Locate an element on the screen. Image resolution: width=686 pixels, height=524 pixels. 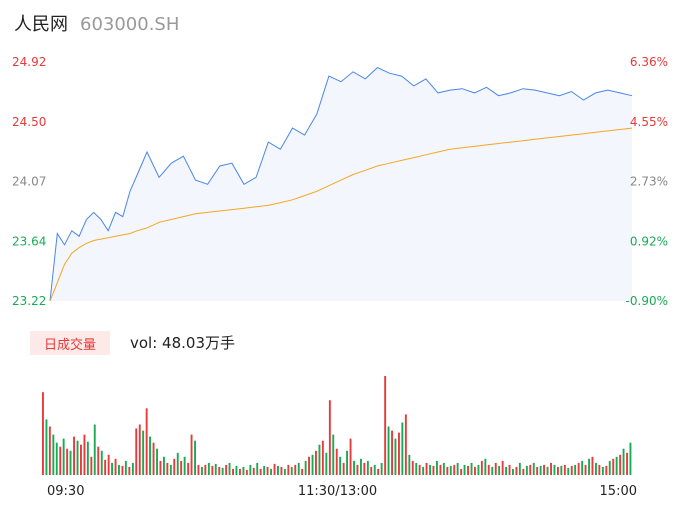
y-left-tick-label: 24.50 is located at coordinates (29, 122).